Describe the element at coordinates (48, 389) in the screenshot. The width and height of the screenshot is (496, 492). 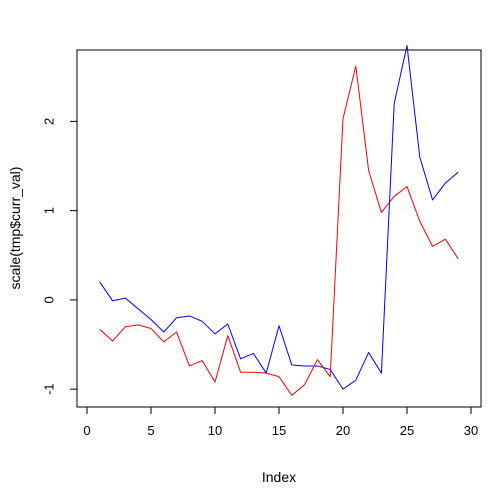
I see `y-tick-label: -1` at that location.